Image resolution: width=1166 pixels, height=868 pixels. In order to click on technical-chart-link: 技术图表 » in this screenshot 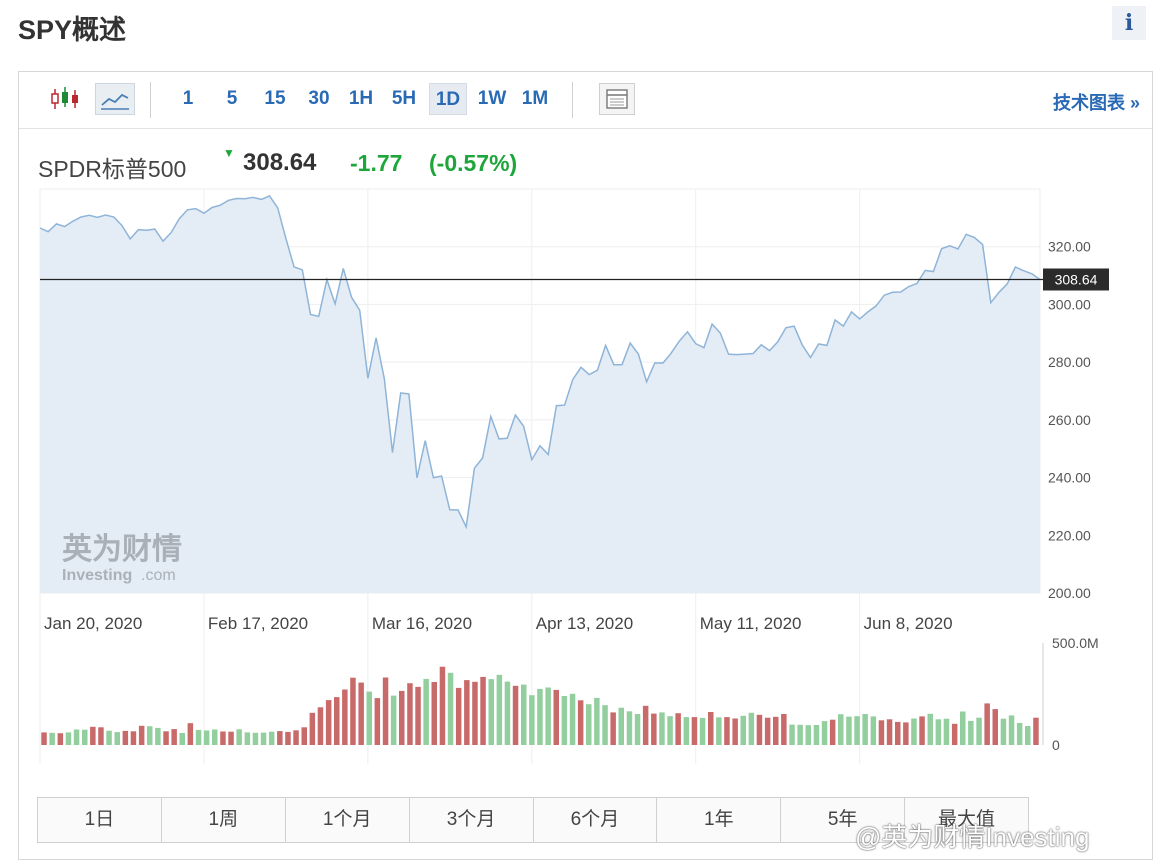, I will do `click(1096, 103)`.